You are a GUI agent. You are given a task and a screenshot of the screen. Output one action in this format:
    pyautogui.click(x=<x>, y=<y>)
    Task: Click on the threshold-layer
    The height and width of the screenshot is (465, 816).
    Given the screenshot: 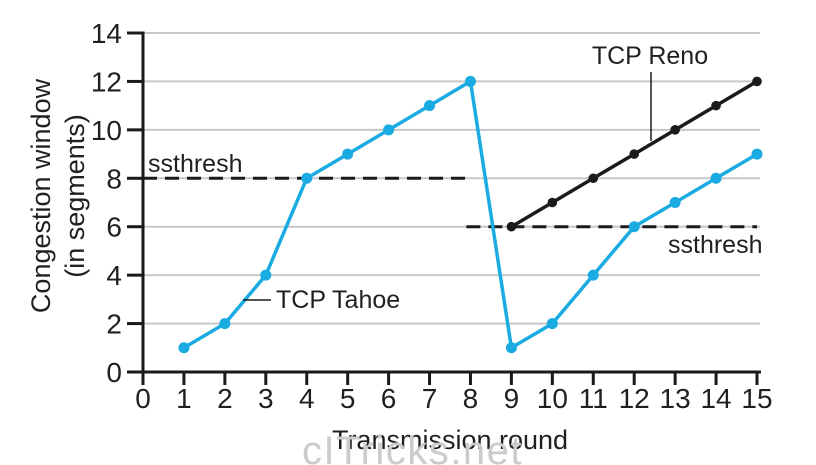 What is the action you would take?
    pyautogui.click(x=450, y=202)
    